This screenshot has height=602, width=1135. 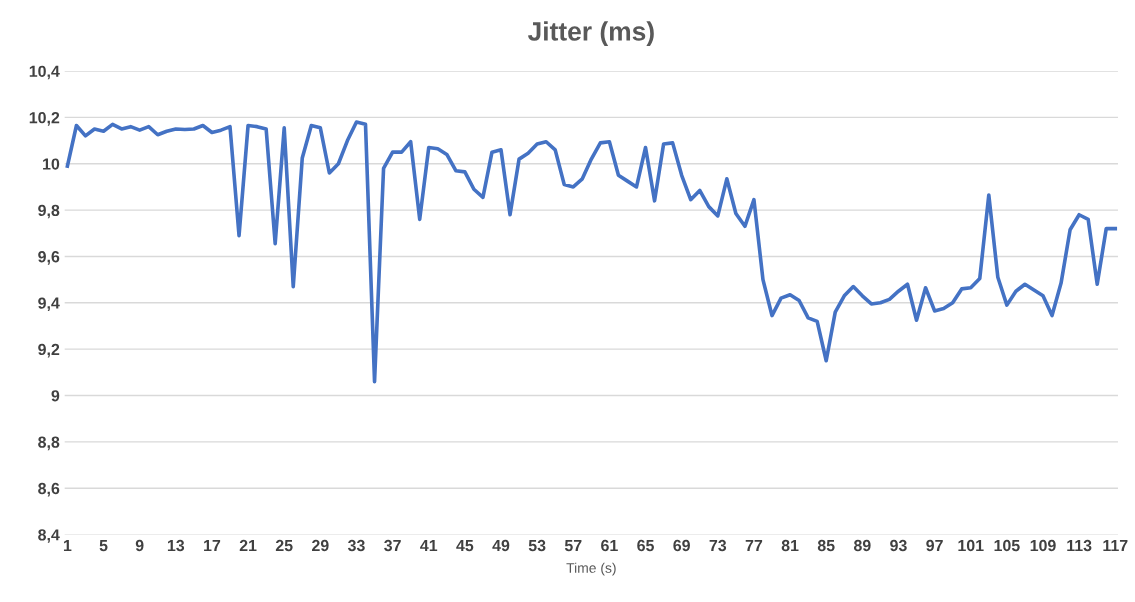 I want to click on x-tick-label: 117, so click(x=1115, y=546).